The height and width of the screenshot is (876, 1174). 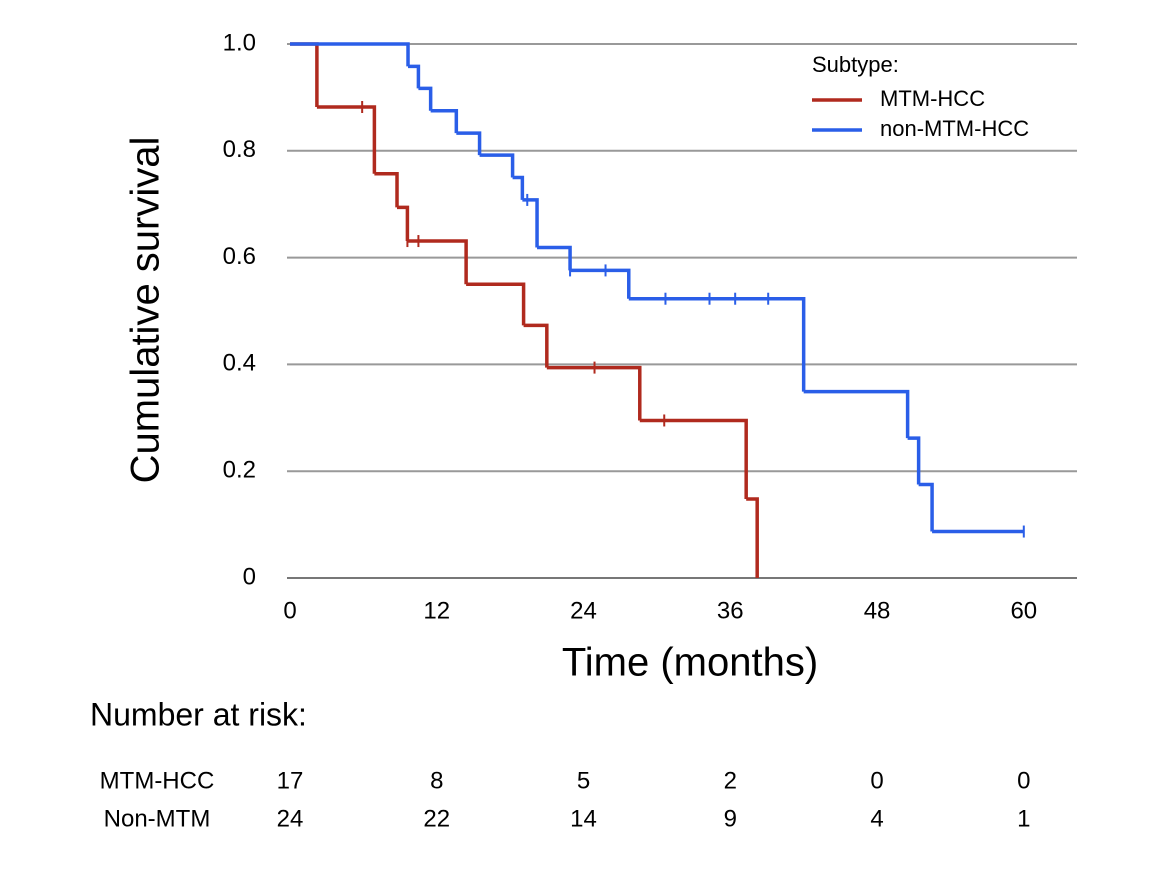 What do you see at coordinates (198, 714) in the screenshot?
I see `risk-table-title: Number at risk:` at bounding box center [198, 714].